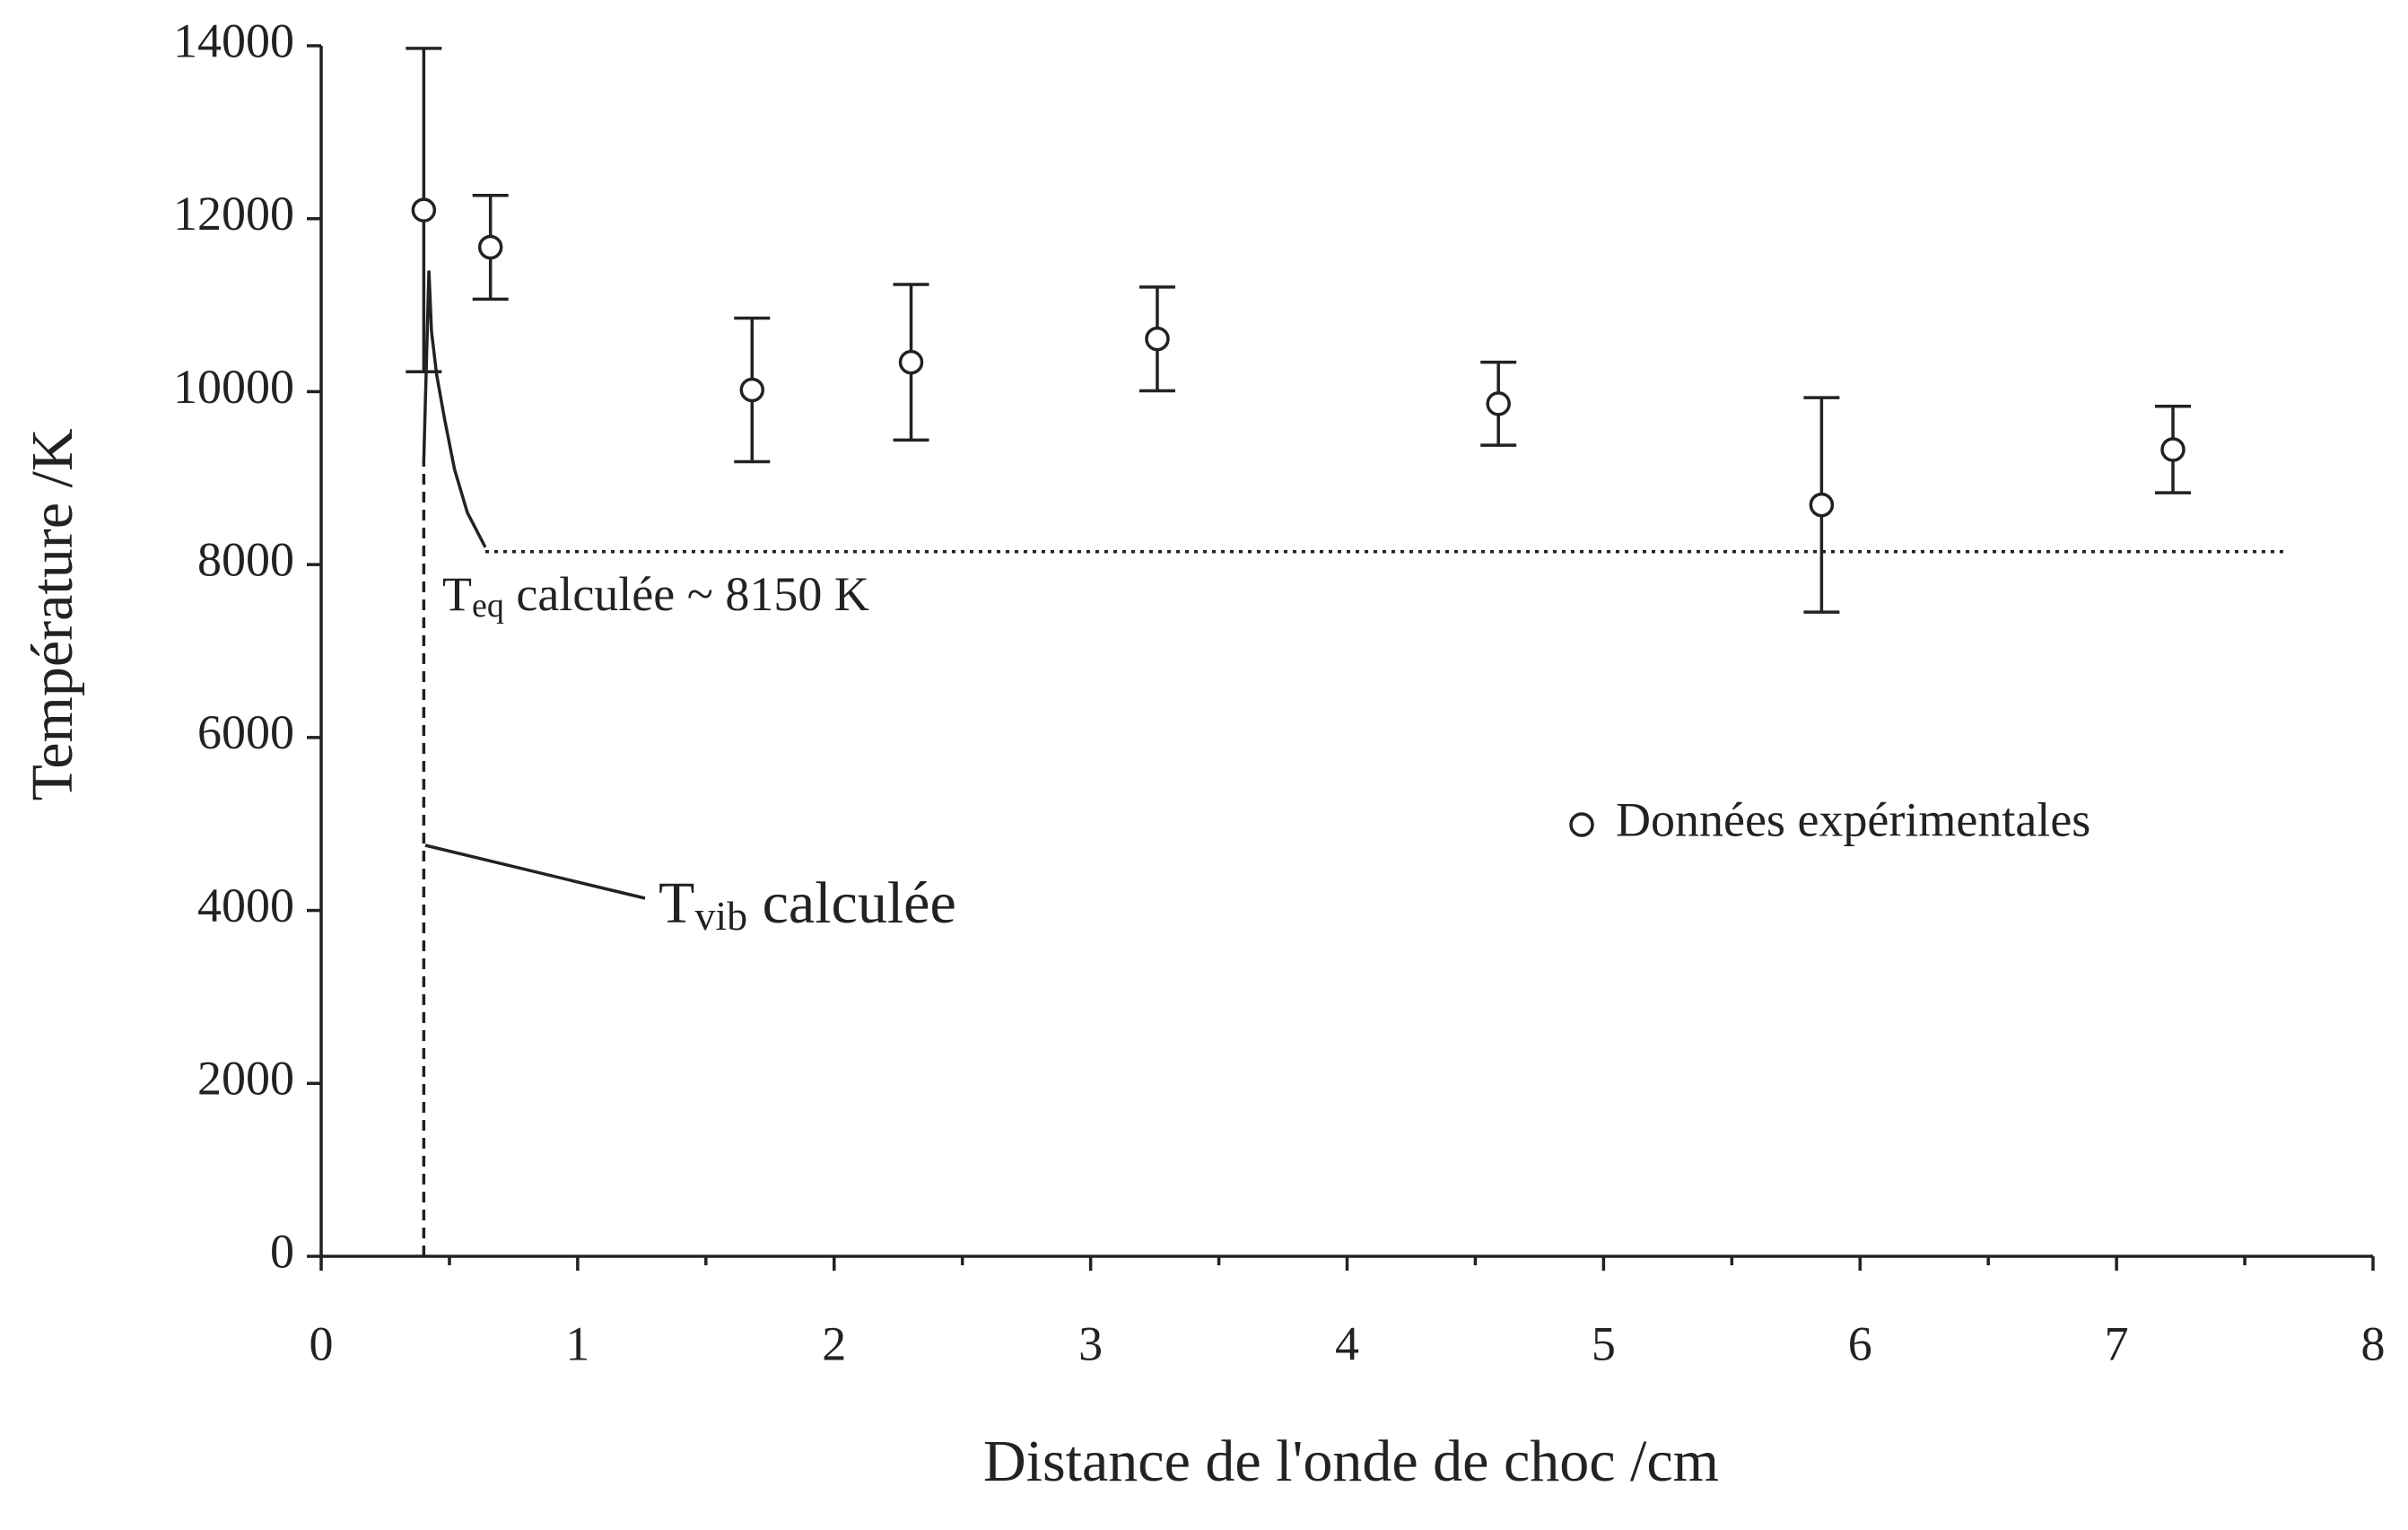  I want to click on x-tick-label: 4, so click(1347, 1343).